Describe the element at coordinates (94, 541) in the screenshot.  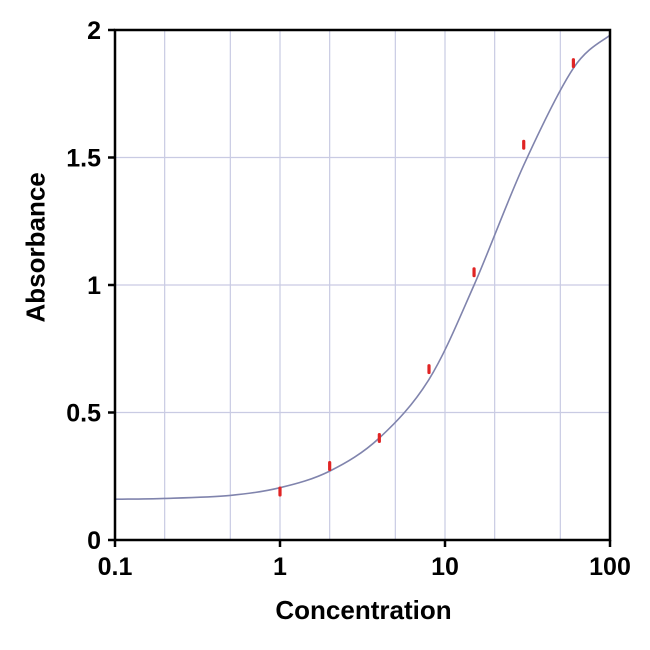
I see `y-tick-label: 0` at that location.